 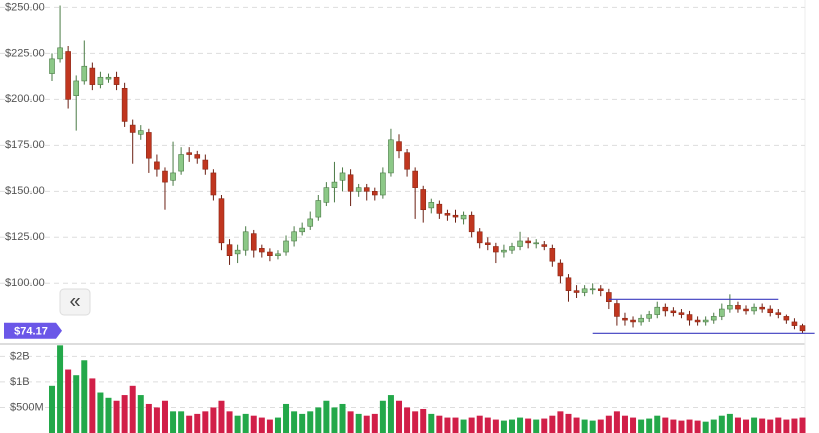 I want to click on y-tick-label: $100.00, so click(x=25, y=283).